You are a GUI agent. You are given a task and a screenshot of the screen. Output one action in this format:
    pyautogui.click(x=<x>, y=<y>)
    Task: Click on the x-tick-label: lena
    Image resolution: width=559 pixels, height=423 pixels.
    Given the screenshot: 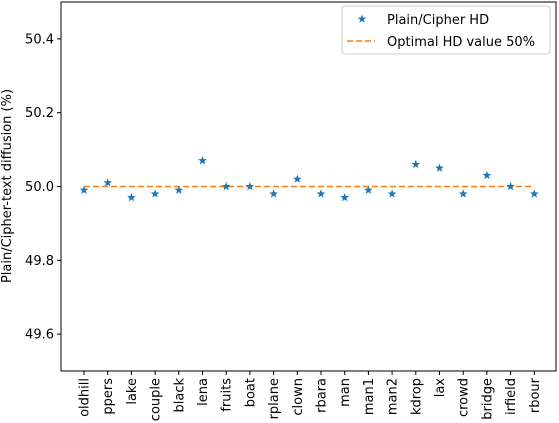 What is the action you would take?
    pyautogui.click(x=203, y=392)
    